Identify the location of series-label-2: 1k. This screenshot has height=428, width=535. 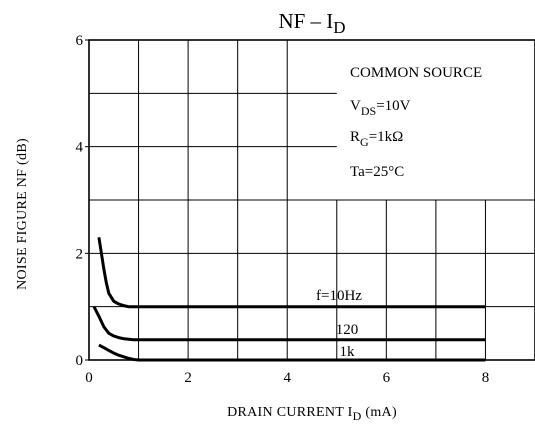
(348, 352).